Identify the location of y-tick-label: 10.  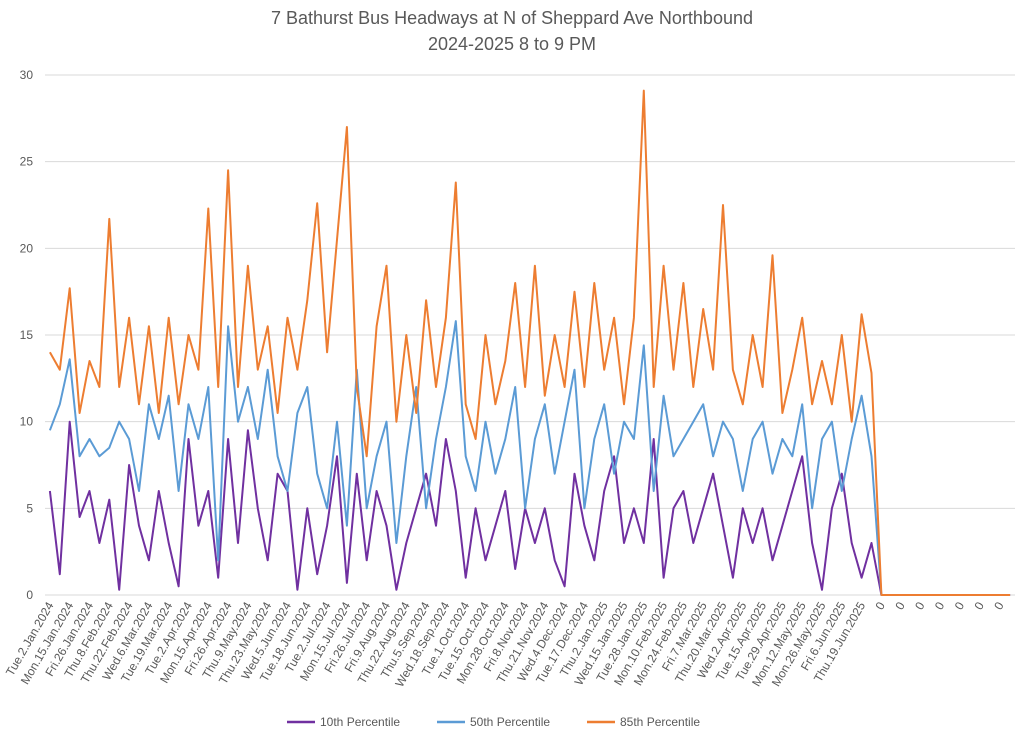
(27, 422).